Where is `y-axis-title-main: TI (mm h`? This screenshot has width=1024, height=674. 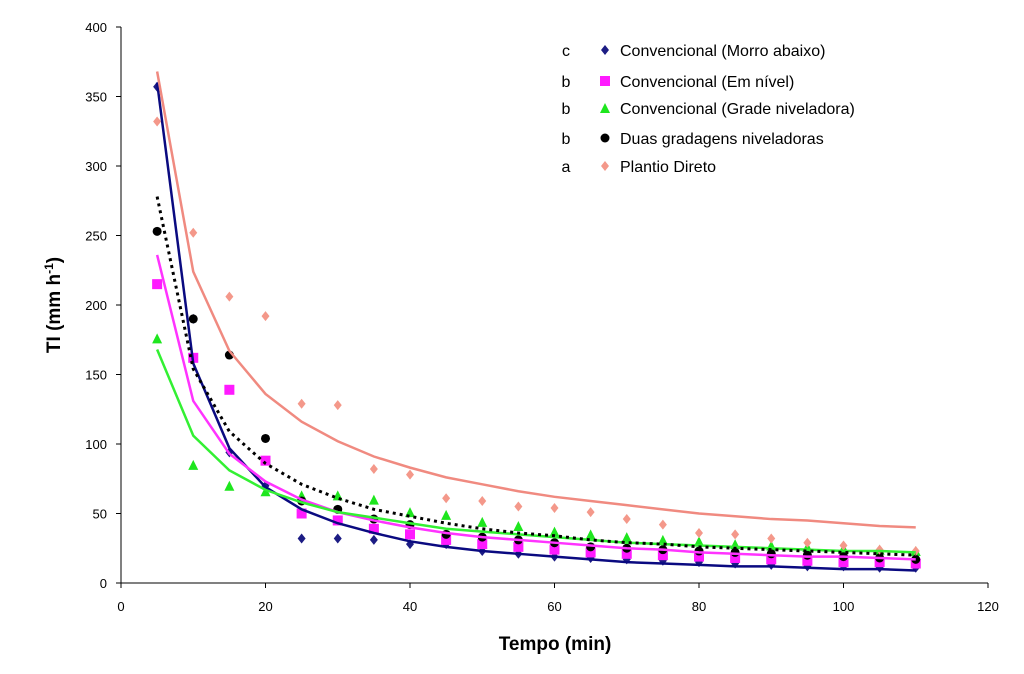
y-axis-title-main: TI (mm h is located at coordinates (54, 313).